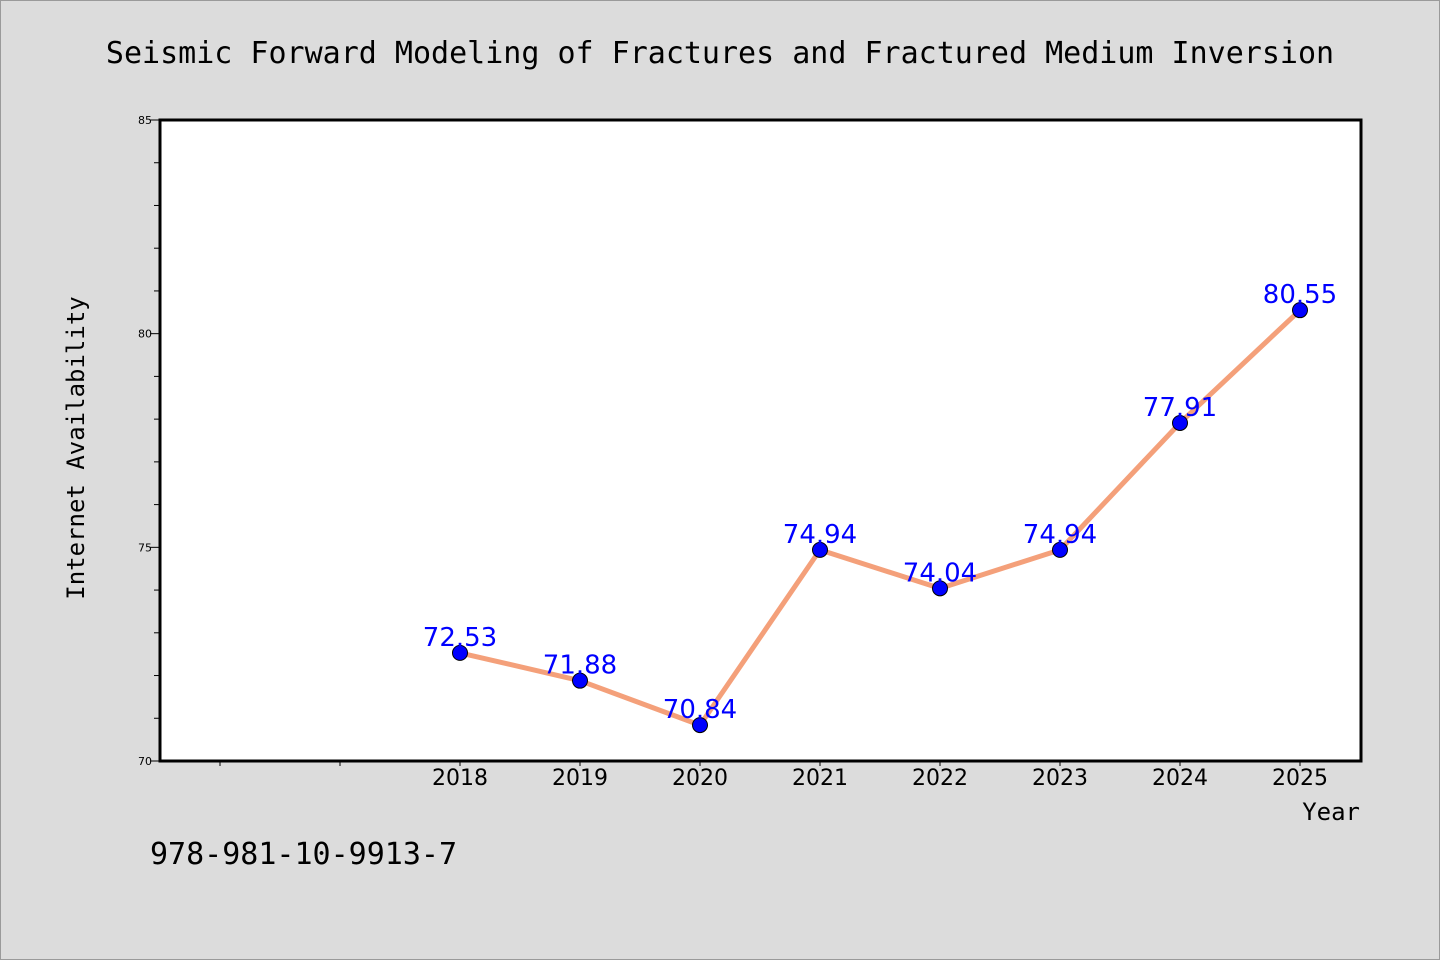 Image resolution: width=1440 pixels, height=960 pixels. I want to click on x-axis: 2018 2019 2020 2021 2022 2023 2024 2025, so click(773, 776).